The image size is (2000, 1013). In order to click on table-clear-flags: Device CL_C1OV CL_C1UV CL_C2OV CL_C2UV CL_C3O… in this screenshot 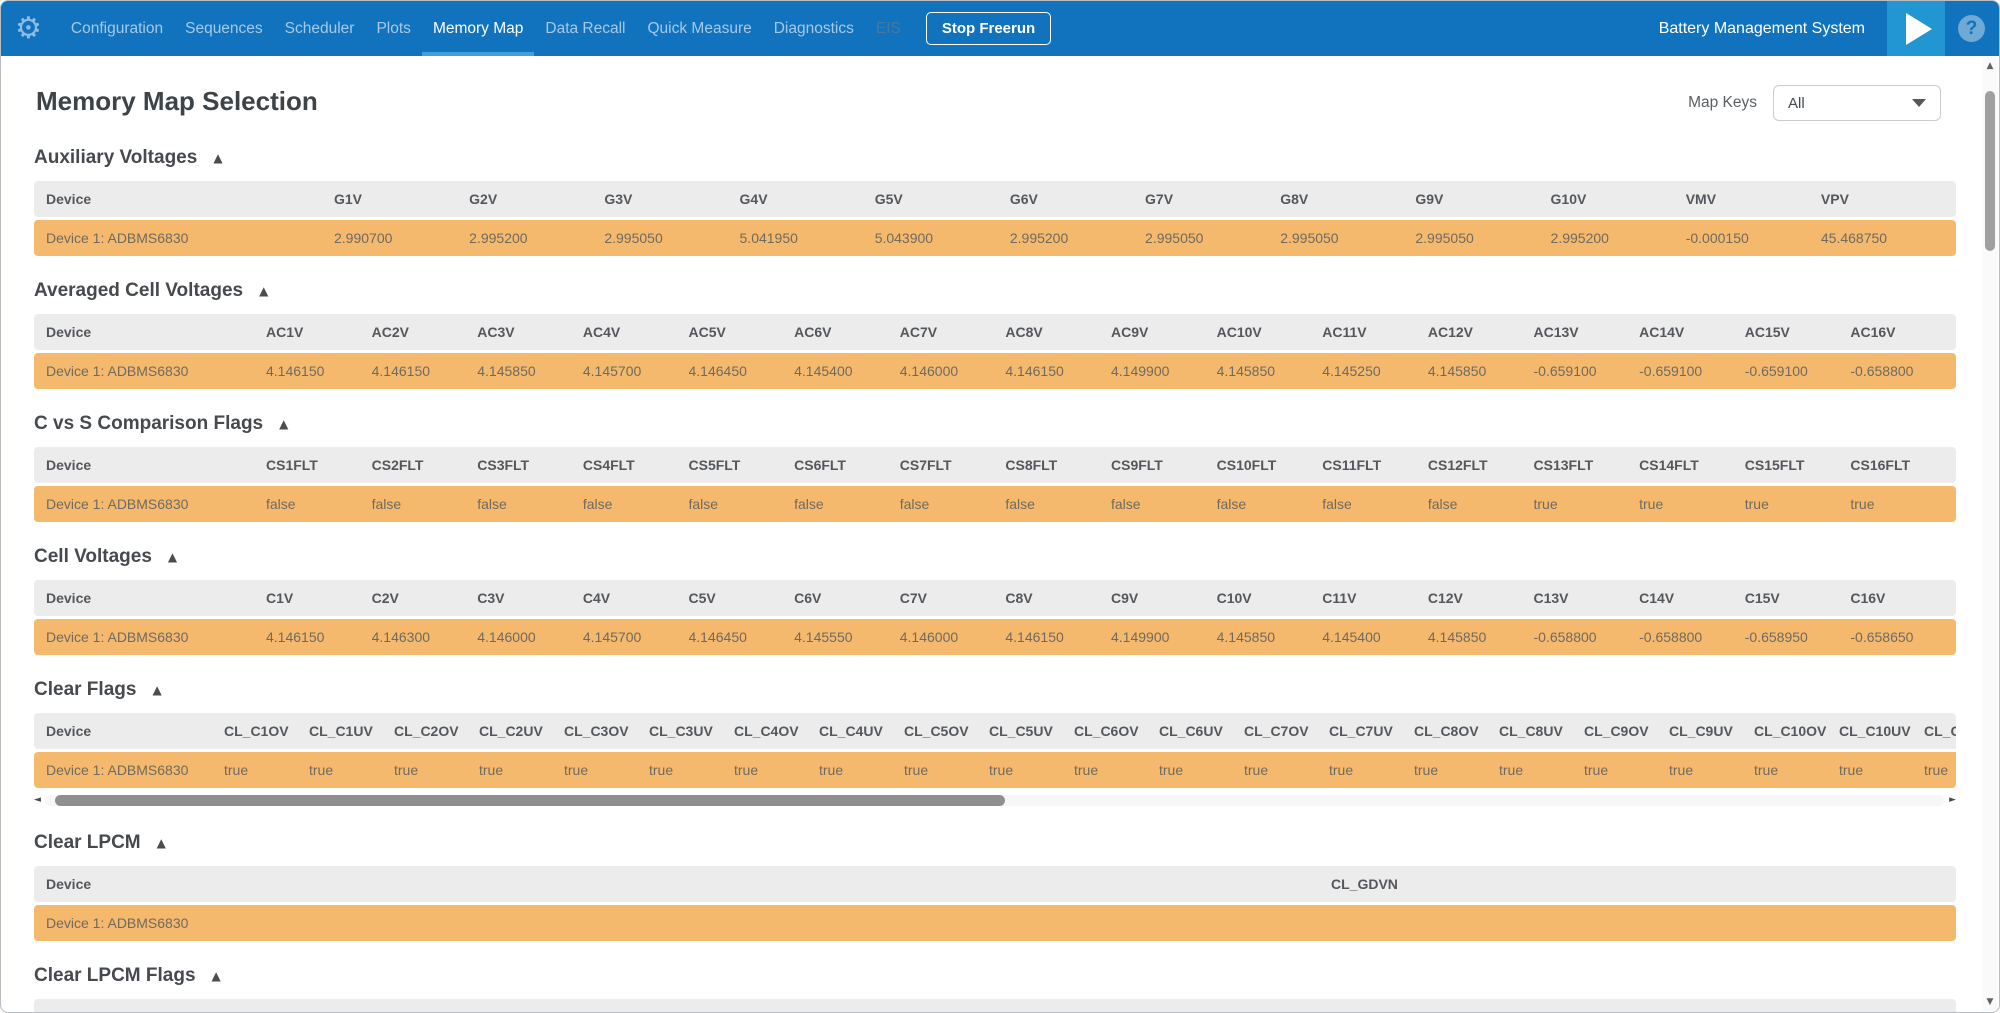, I will do `click(995, 750)`.